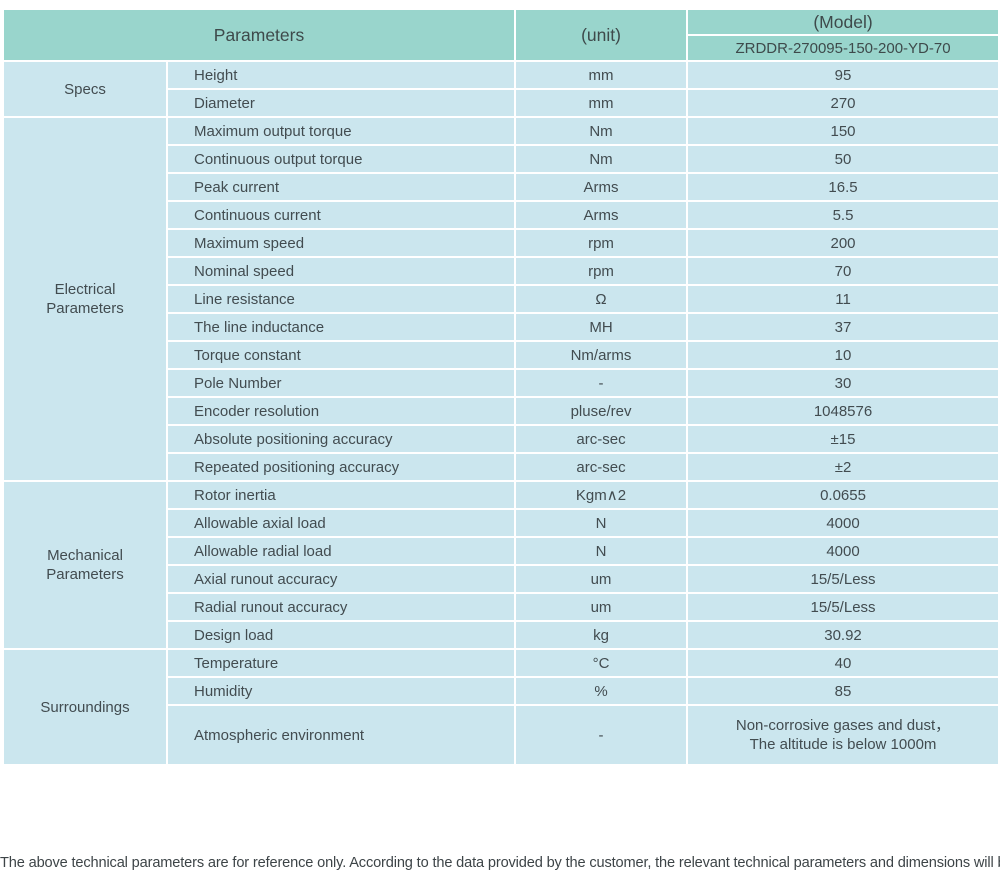  I want to click on param-cell: Repeated positioning accuracy, so click(341, 467).